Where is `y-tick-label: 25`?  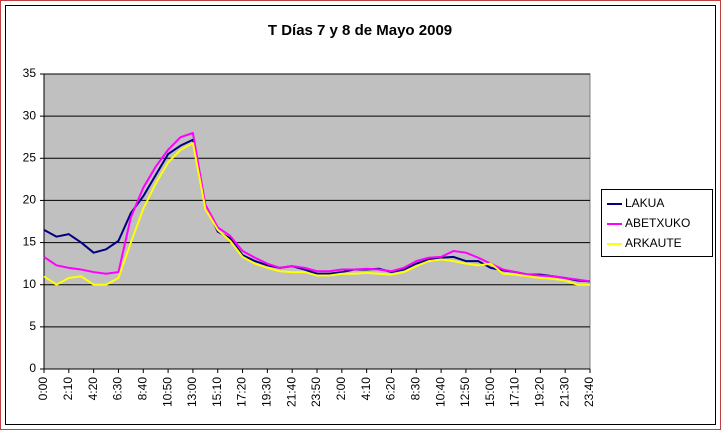 y-tick-label: 25 is located at coordinates (30, 157).